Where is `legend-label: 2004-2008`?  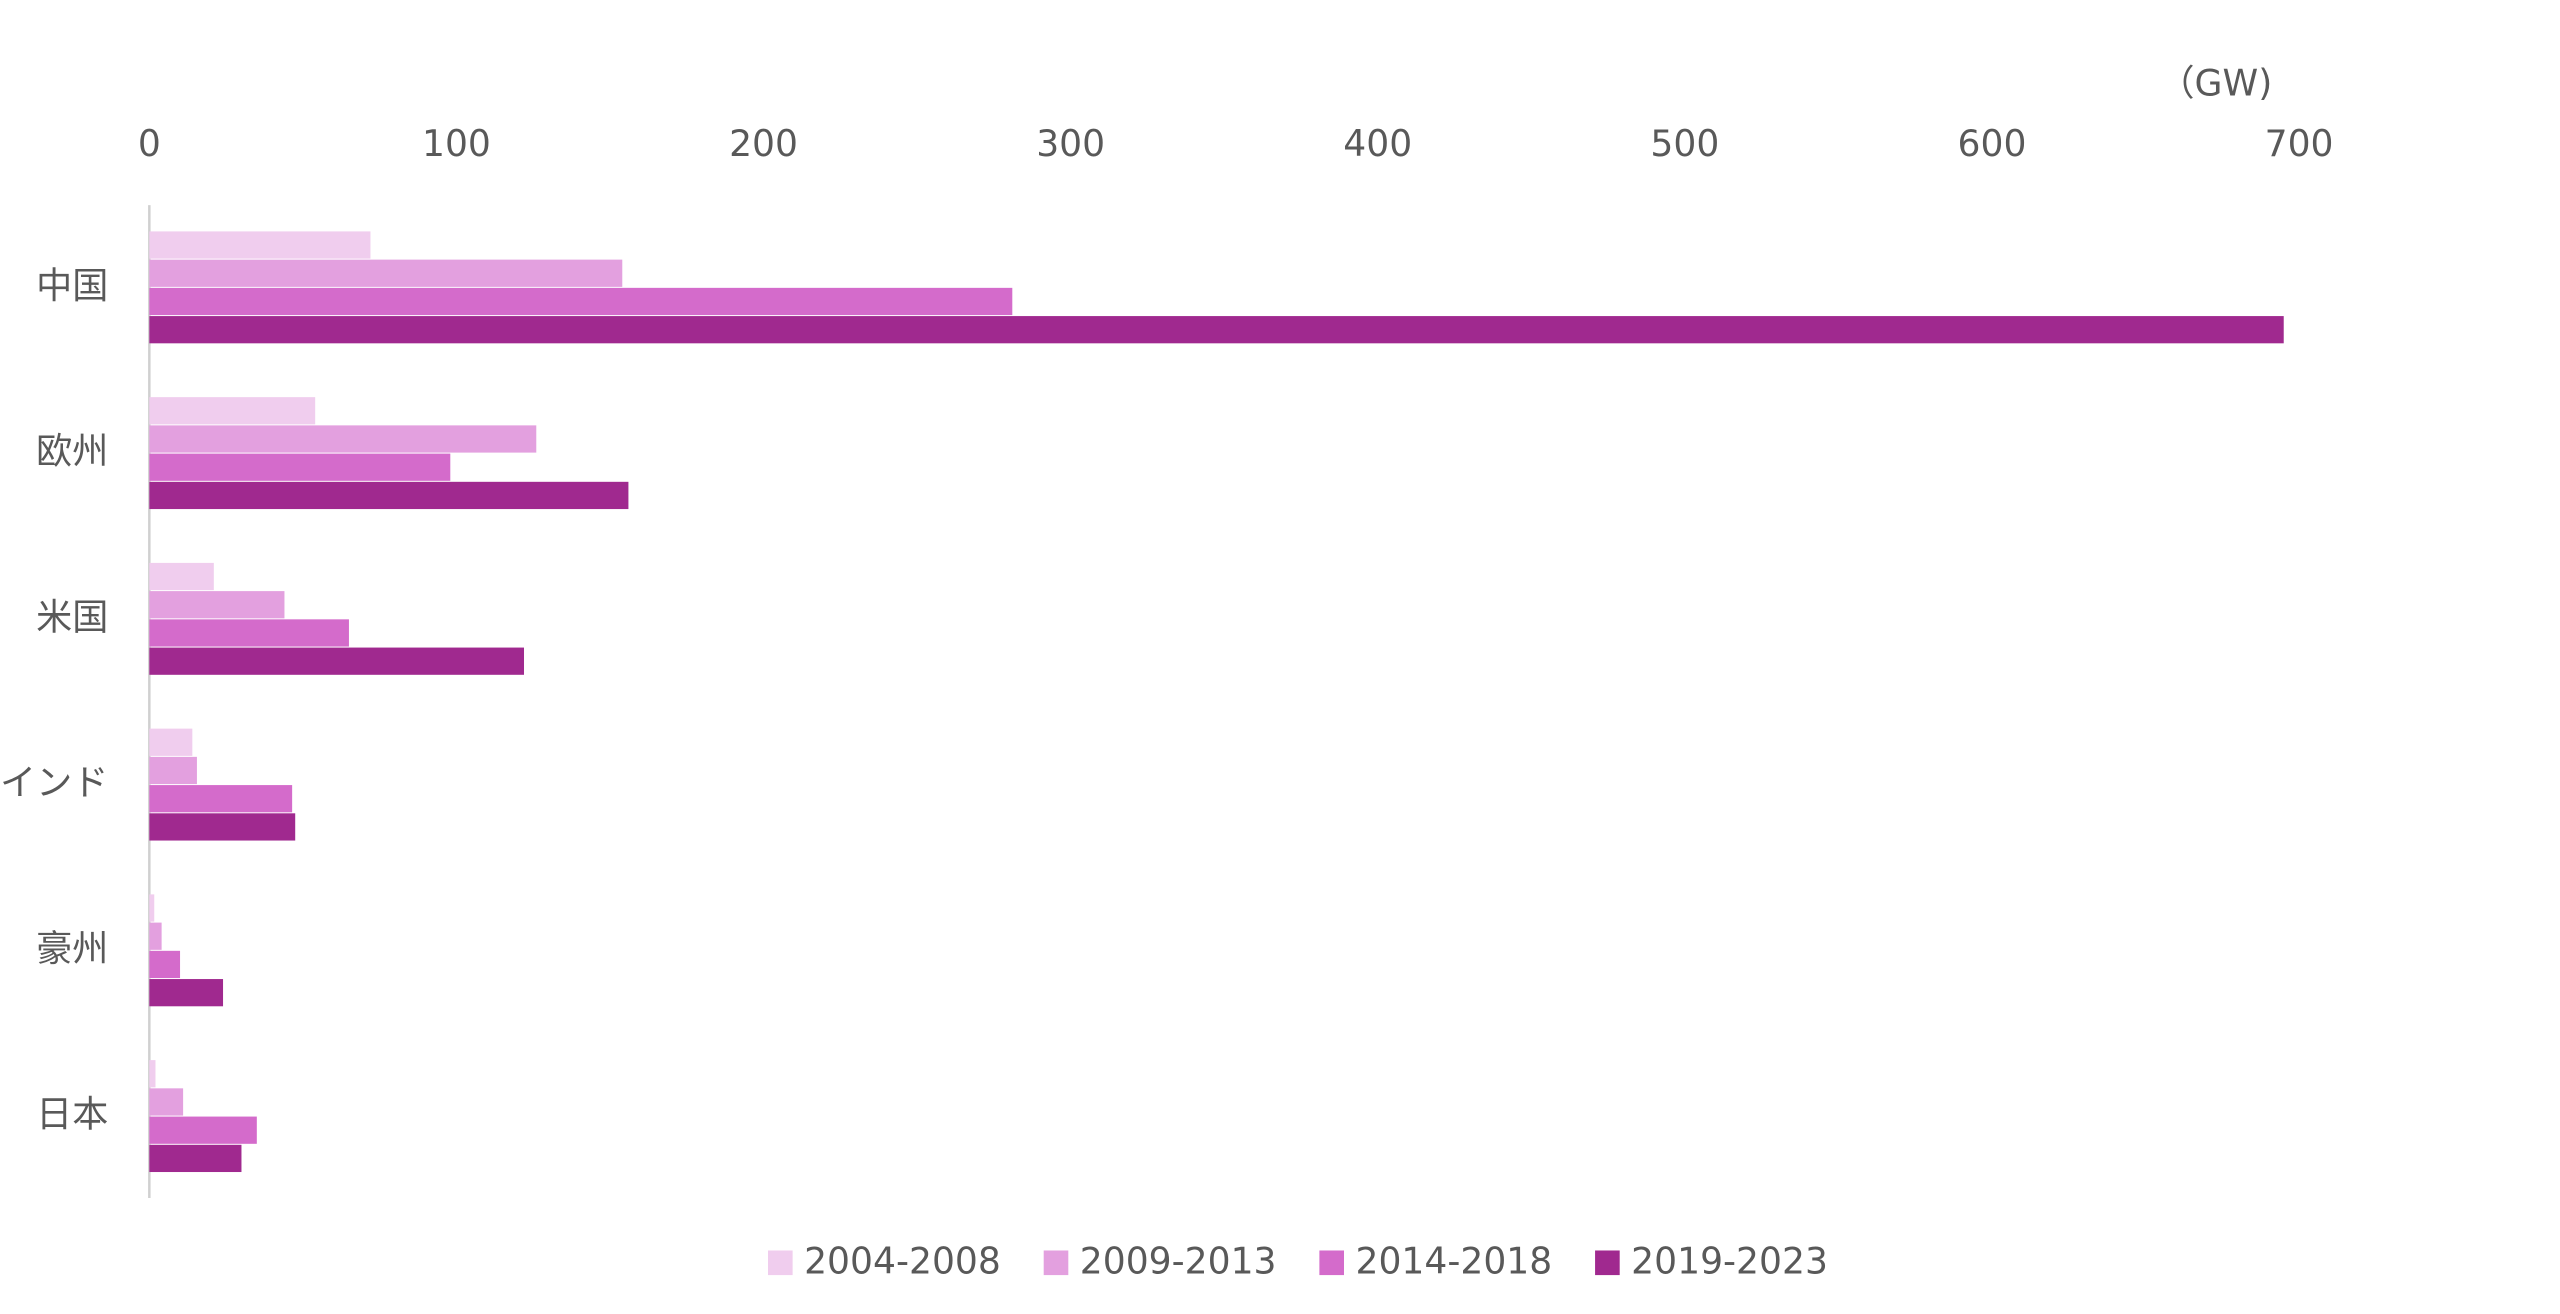
legend-label: 2004-2008 is located at coordinates (902, 1261).